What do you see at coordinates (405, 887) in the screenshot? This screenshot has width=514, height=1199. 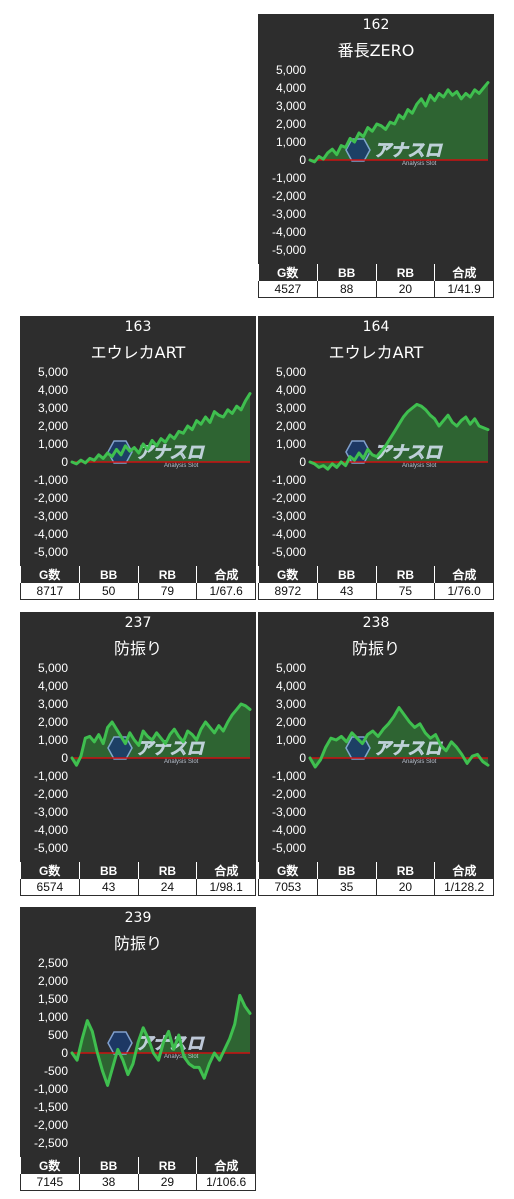 I see `rb-value: 20` at bounding box center [405, 887].